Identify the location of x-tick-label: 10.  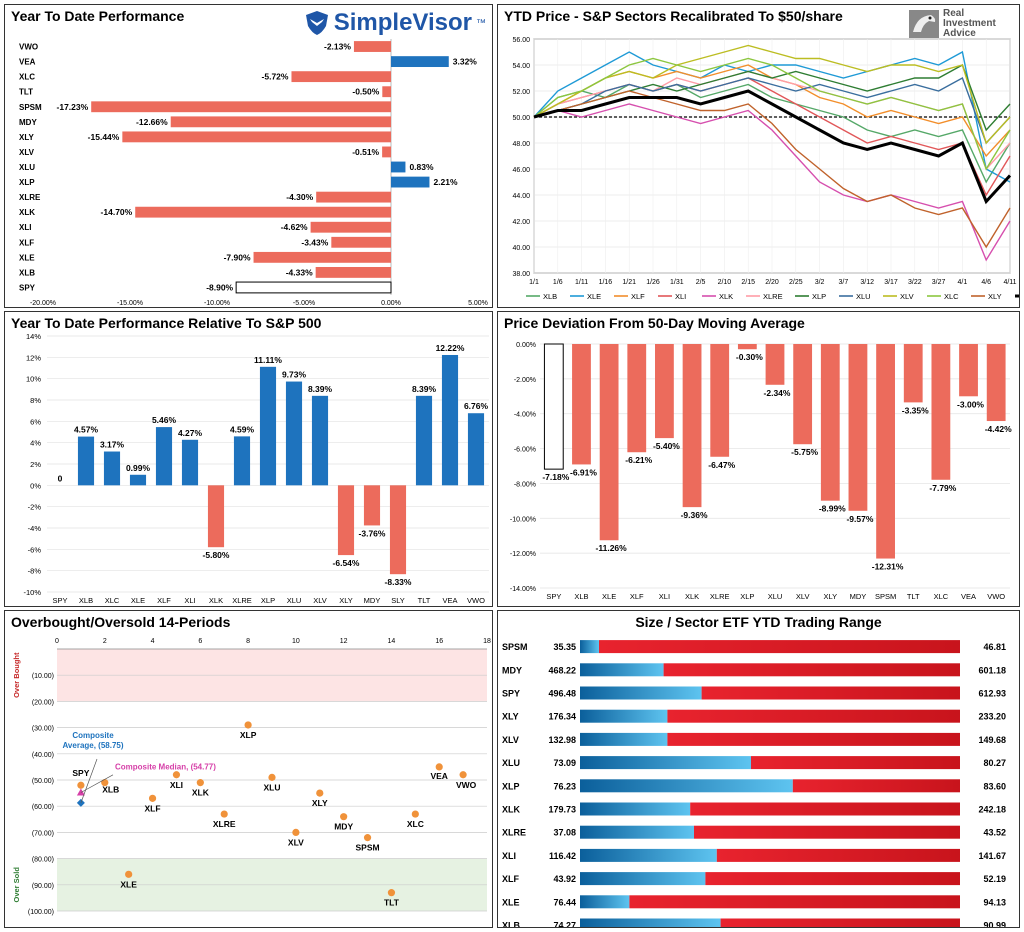
(296, 641).